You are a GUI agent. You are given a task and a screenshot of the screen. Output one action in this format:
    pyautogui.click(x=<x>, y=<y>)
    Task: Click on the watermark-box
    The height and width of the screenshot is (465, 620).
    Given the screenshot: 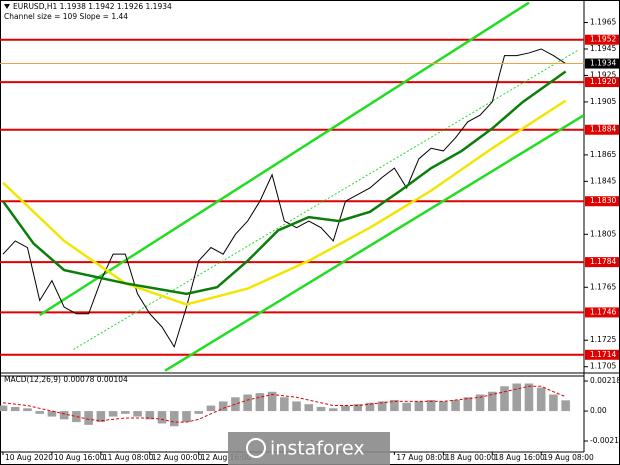 What is the action you would take?
    pyautogui.click(x=309, y=448)
    